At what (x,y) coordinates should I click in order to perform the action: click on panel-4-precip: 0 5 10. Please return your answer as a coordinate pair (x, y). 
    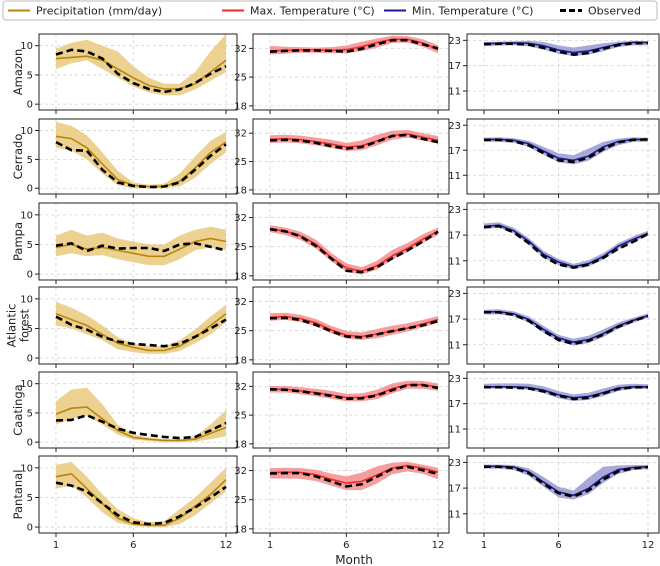
    Looking at the image, I should click on (129, 411).